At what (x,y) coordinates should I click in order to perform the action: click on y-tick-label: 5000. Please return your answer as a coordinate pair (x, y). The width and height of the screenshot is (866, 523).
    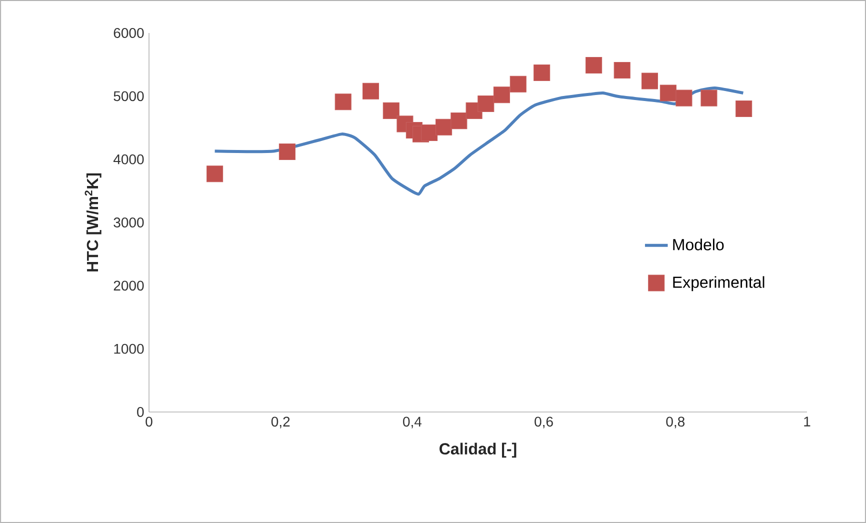
    Looking at the image, I should click on (129, 96).